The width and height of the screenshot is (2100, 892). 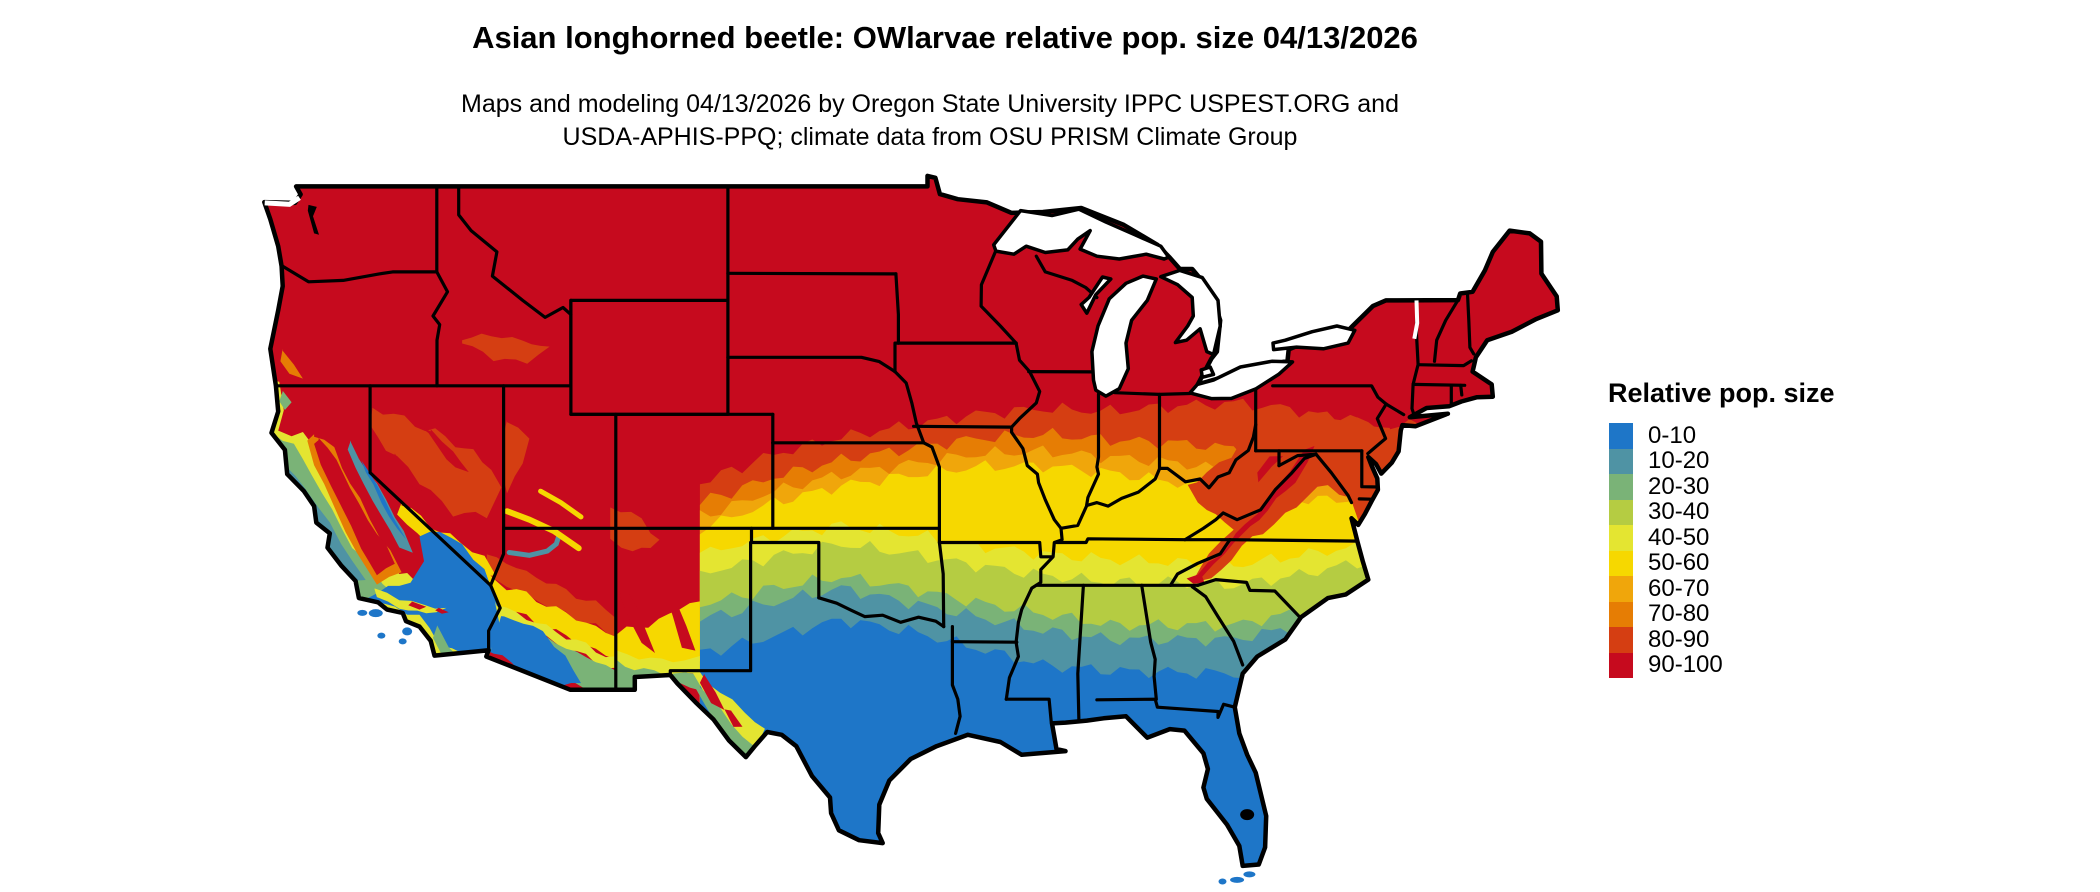 I want to click on legend-label-0-10: 0-10, so click(x=1672, y=435).